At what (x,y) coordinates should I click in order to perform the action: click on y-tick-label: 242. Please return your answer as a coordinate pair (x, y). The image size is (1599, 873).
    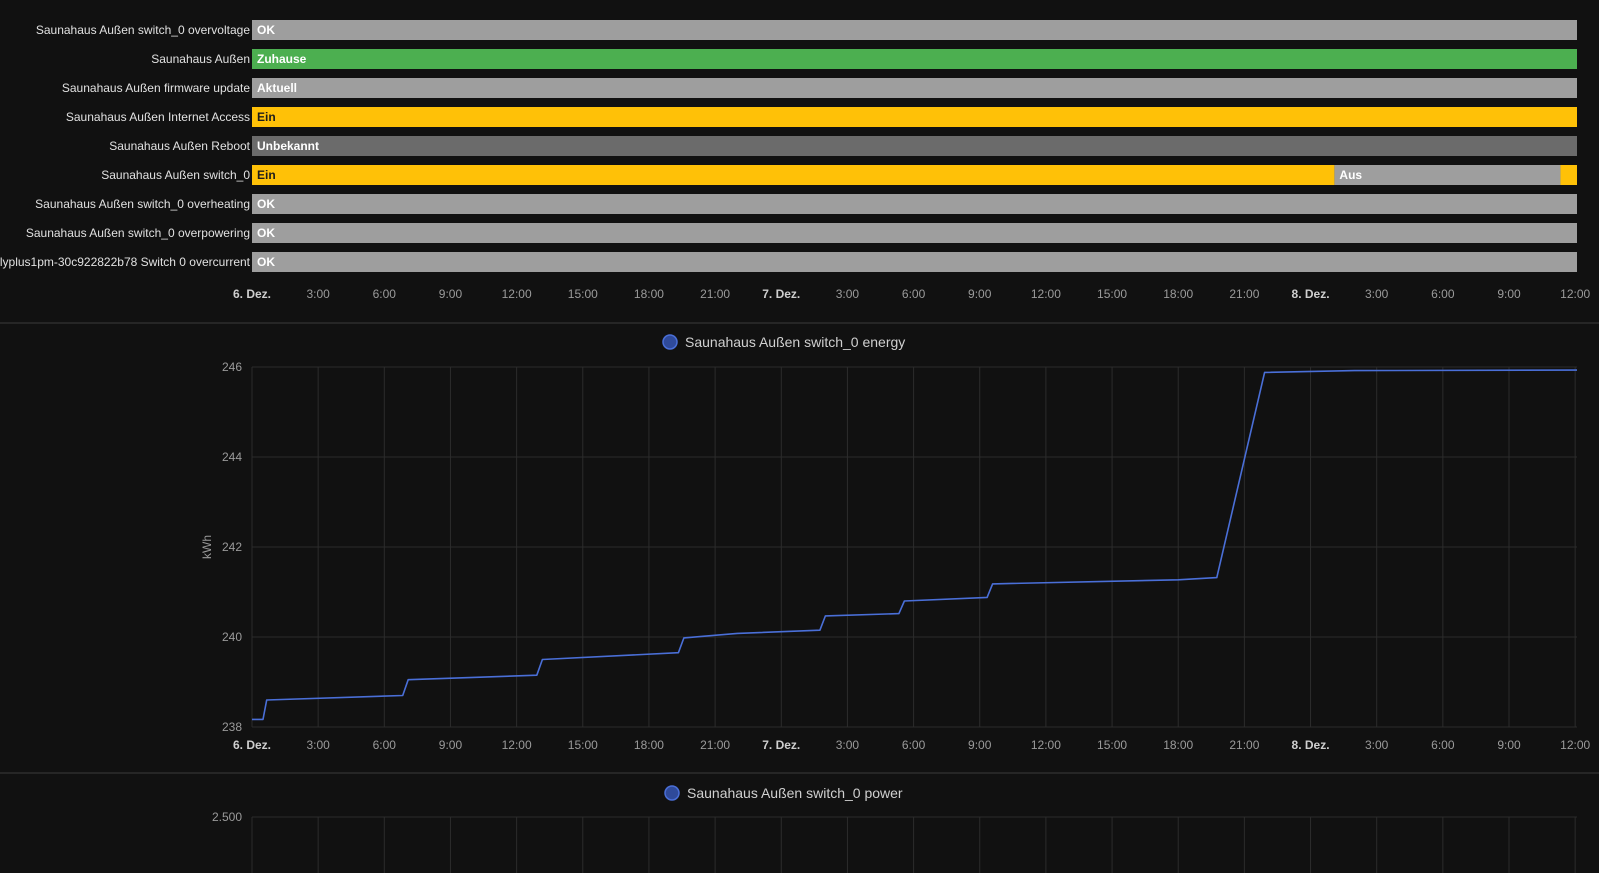
    Looking at the image, I should click on (232, 547).